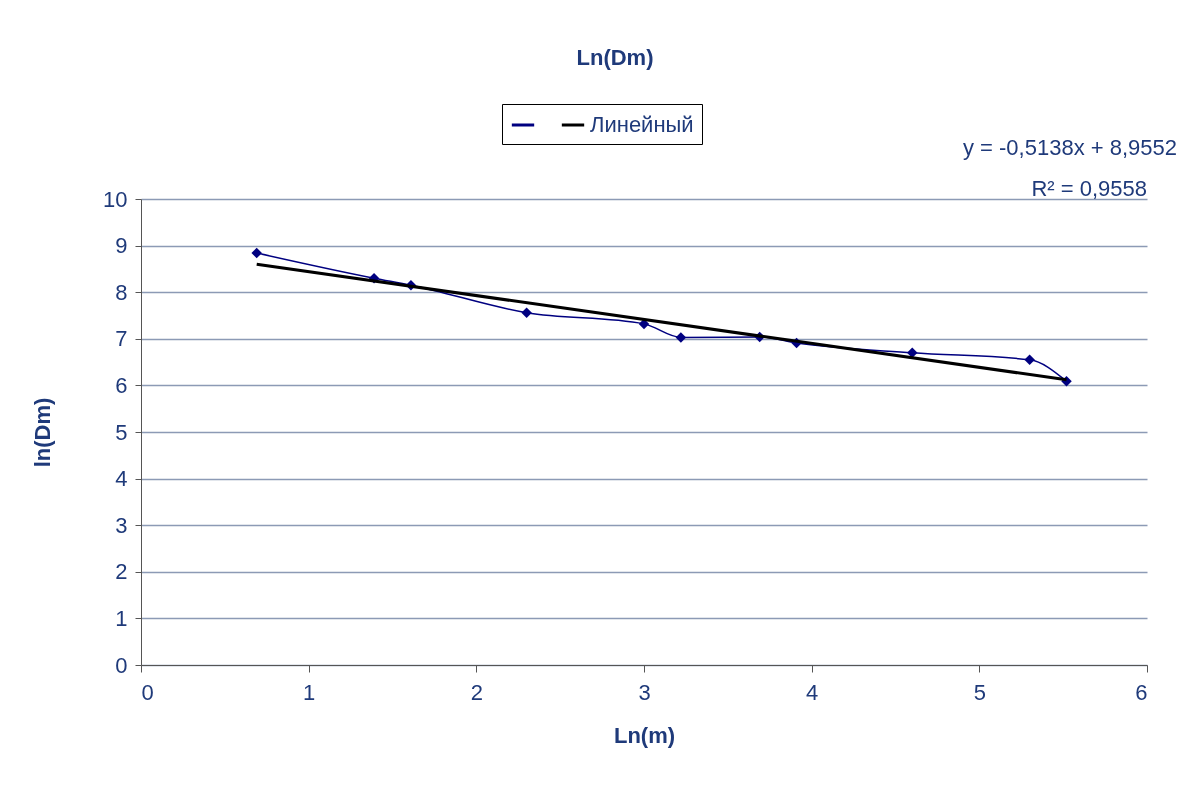 The image size is (1181, 800). Describe the element at coordinates (642, 124) in the screenshot. I see `legend-label: Линейный` at that location.